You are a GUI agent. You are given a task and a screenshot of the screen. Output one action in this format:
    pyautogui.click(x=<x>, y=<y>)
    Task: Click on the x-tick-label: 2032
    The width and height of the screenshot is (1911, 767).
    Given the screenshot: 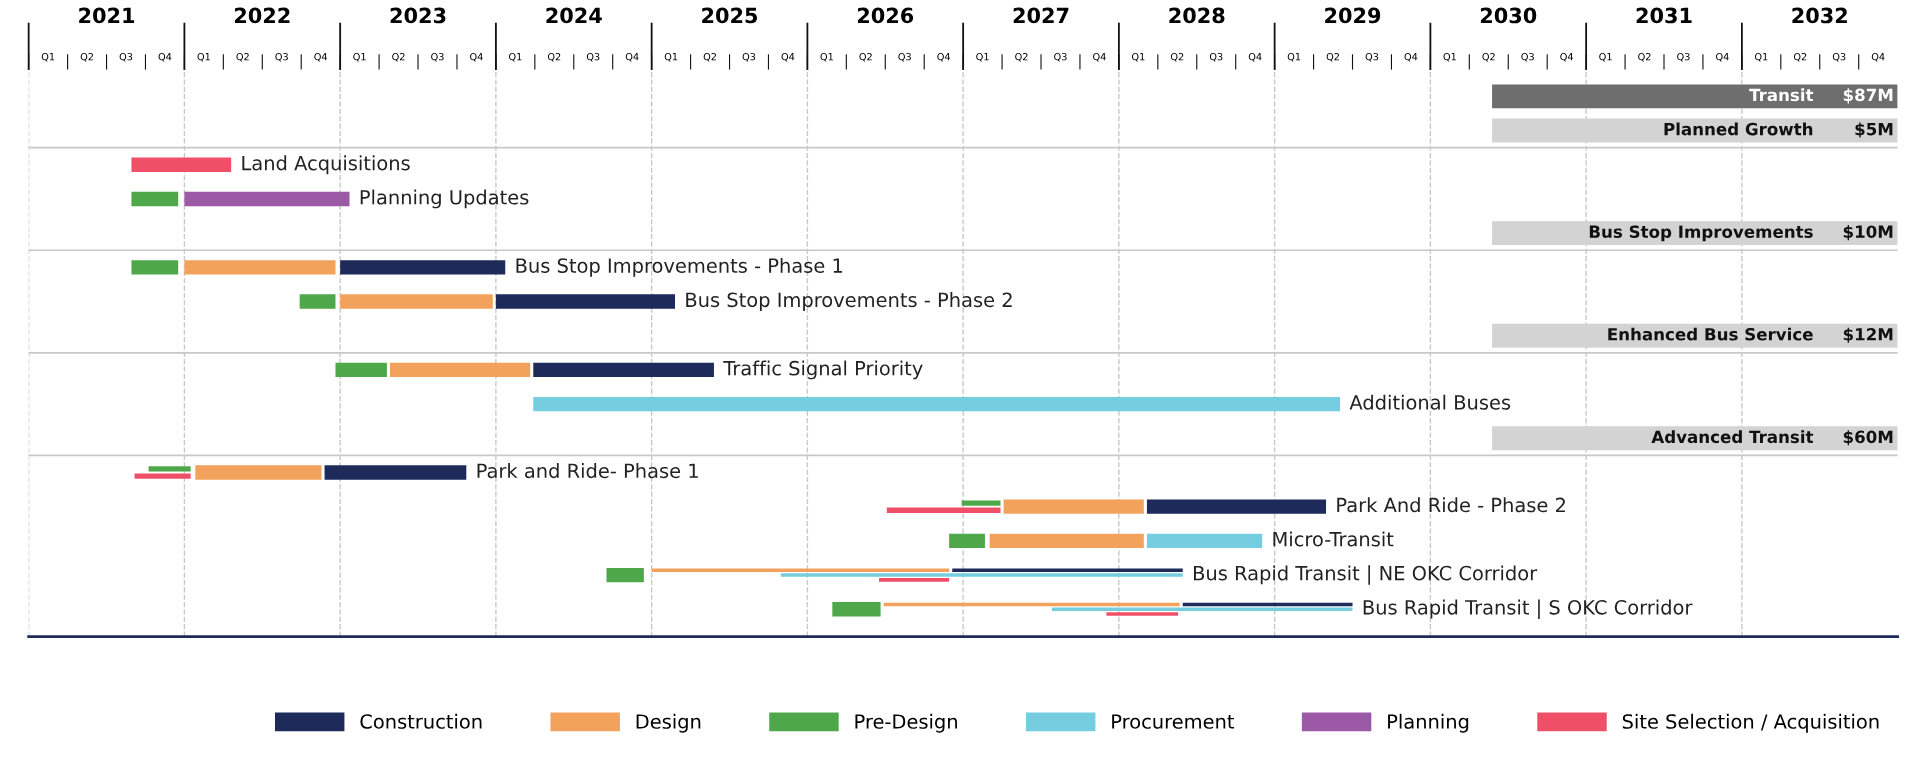 What is the action you would take?
    pyautogui.click(x=1819, y=15)
    